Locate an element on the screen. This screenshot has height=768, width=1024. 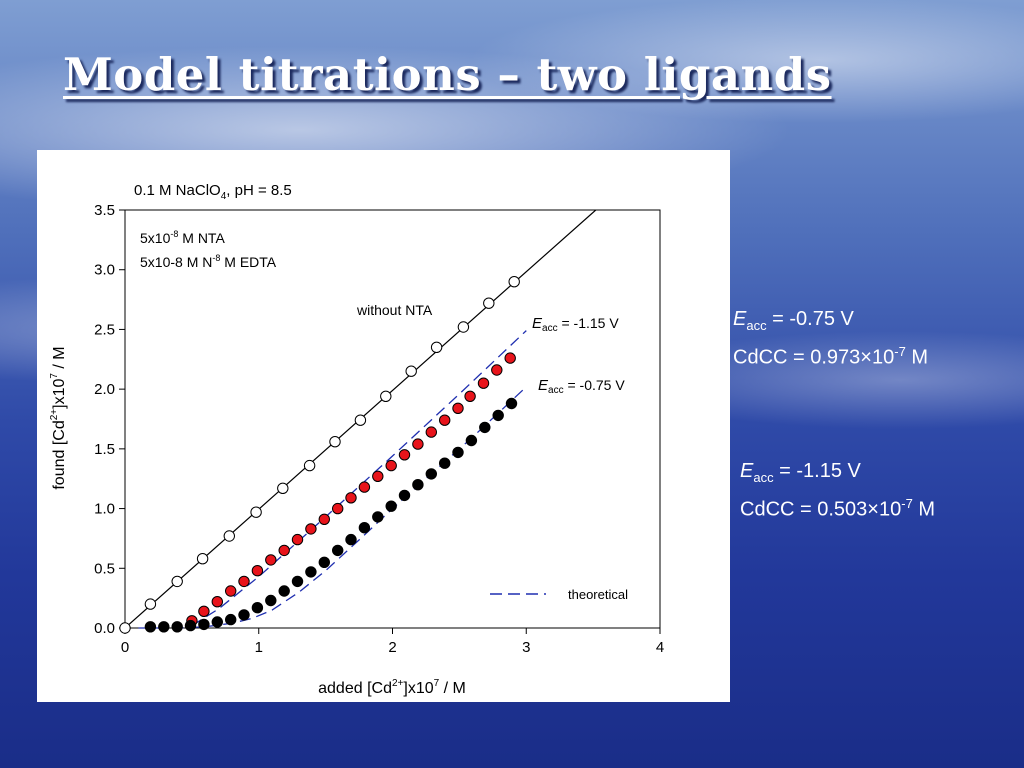
y-tick-label-7: 3.5 is located at coordinates (104, 210).